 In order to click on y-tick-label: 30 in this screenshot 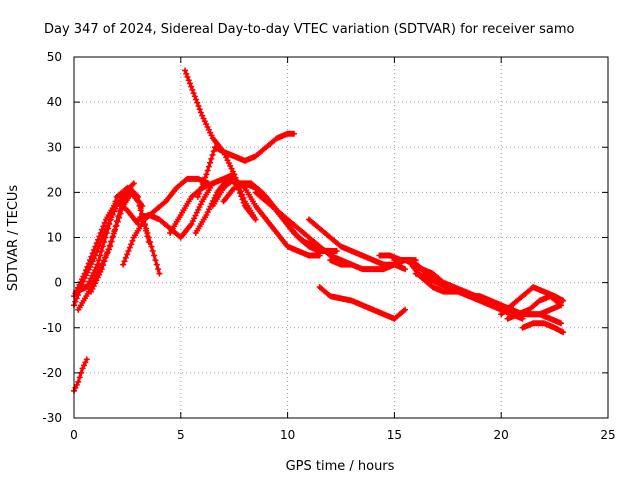, I will do `click(54, 147)`.